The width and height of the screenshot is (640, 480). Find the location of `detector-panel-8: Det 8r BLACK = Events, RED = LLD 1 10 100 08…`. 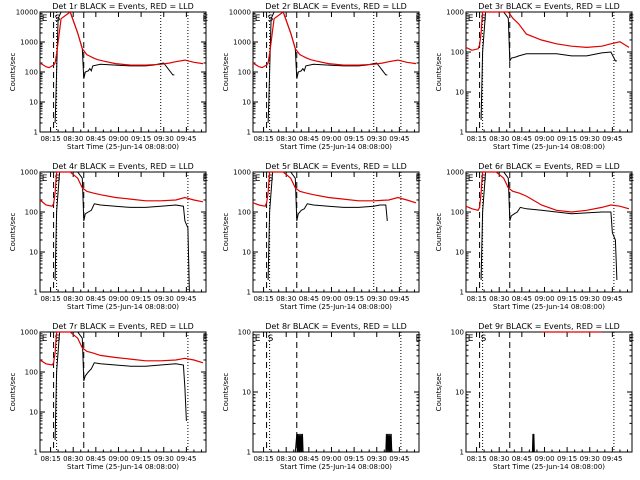

detector-panel-8: Det 8r BLACK = Events, RED = LLD 1 10 100 08… is located at coordinates (321, 396).